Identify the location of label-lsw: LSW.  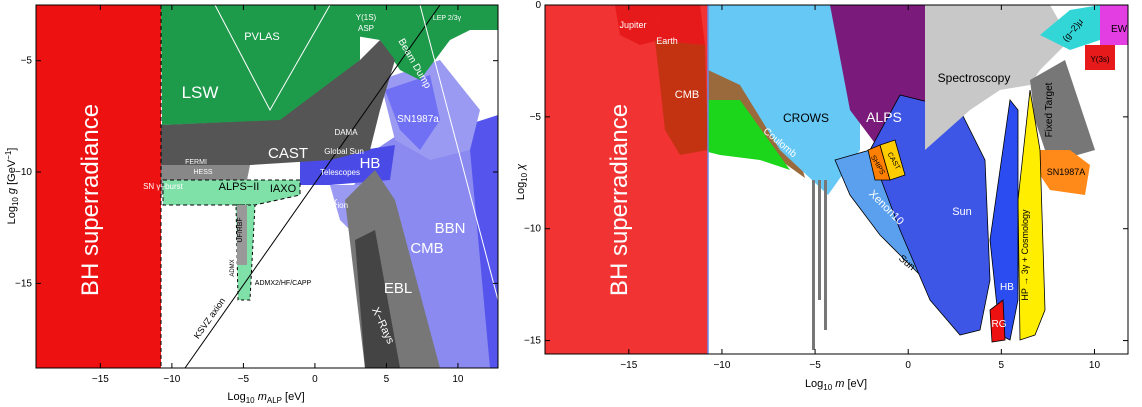
(200, 92).